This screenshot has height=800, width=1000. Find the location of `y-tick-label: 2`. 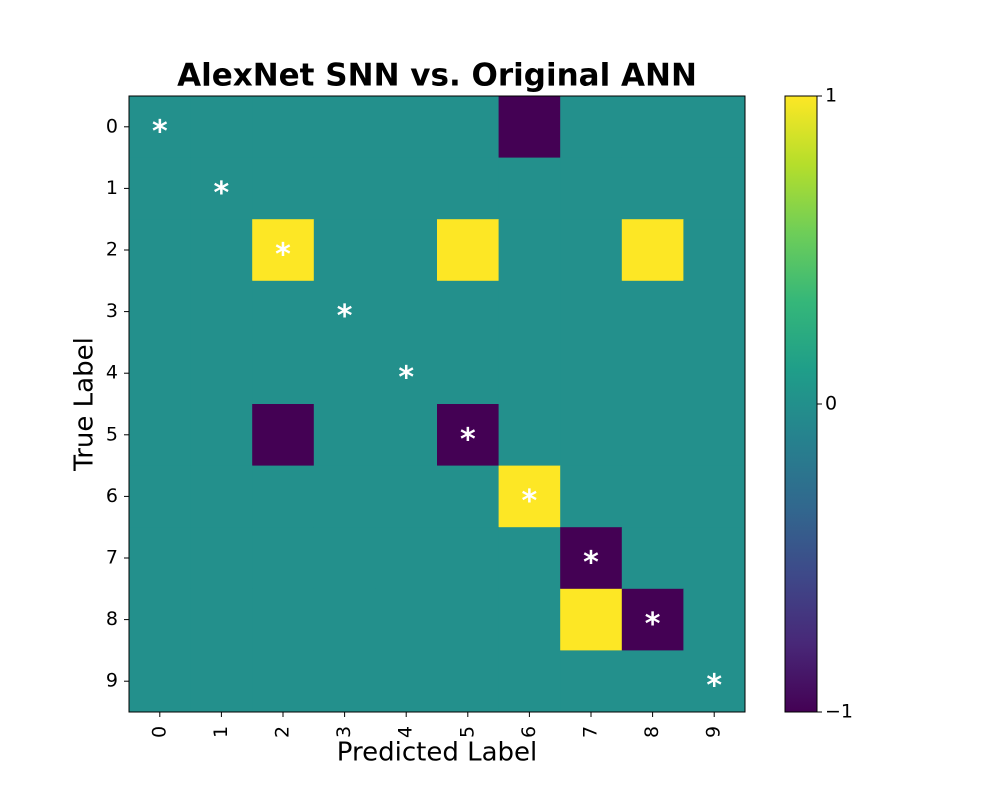

y-tick-label: 2 is located at coordinates (112, 250).